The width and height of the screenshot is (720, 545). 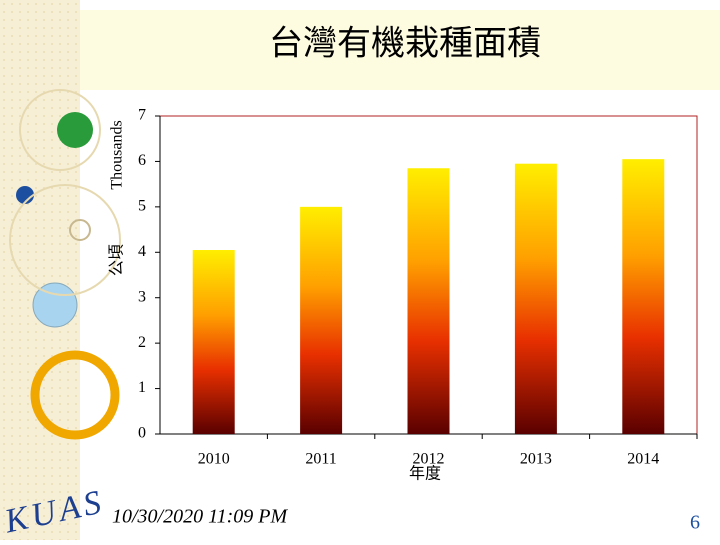 What do you see at coordinates (65, 264) in the screenshot?
I see `decoration-circles` at bounding box center [65, 264].